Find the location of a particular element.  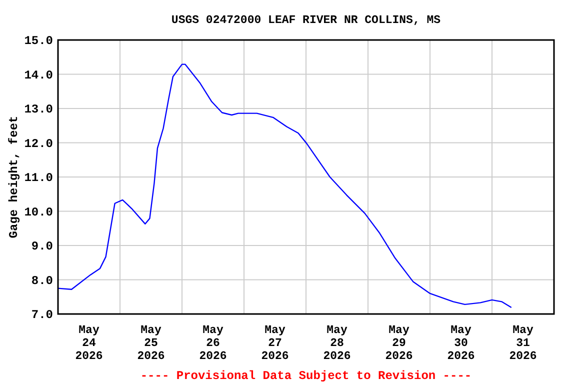

x-tick-label: May 27 2026 is located at coordinates (275, 343).